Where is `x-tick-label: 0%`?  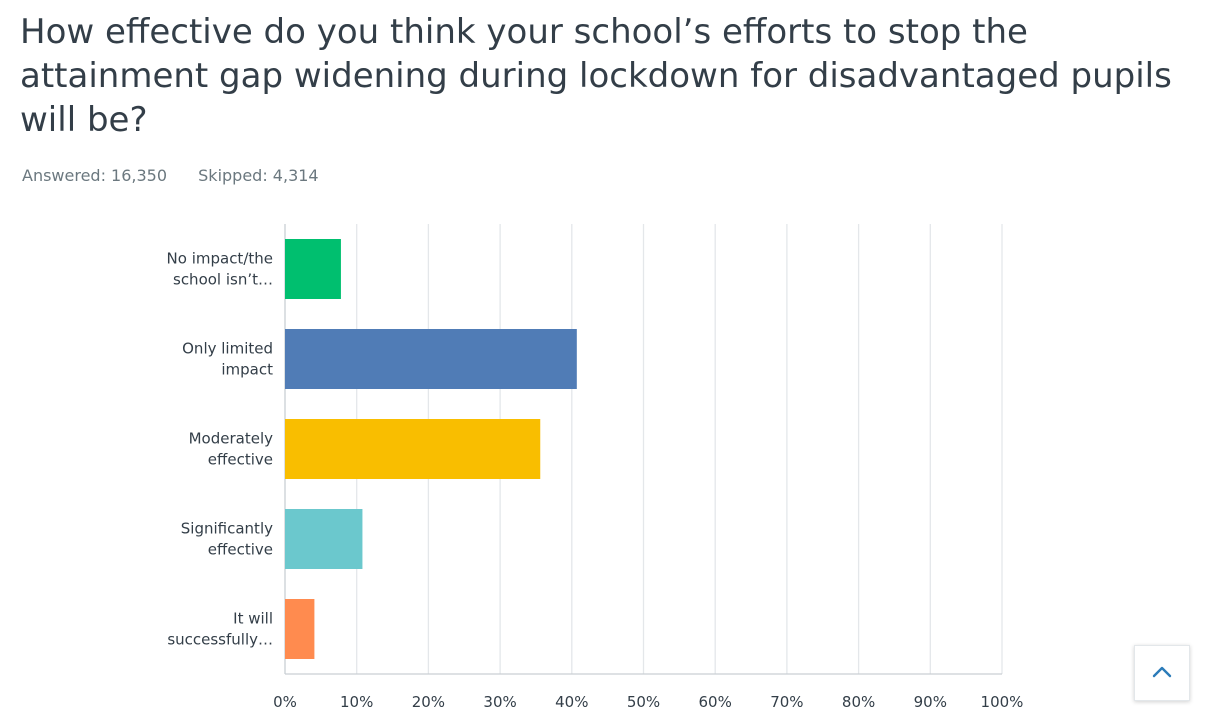
x-tick-label: 0% is located at coordinates (285, 702).